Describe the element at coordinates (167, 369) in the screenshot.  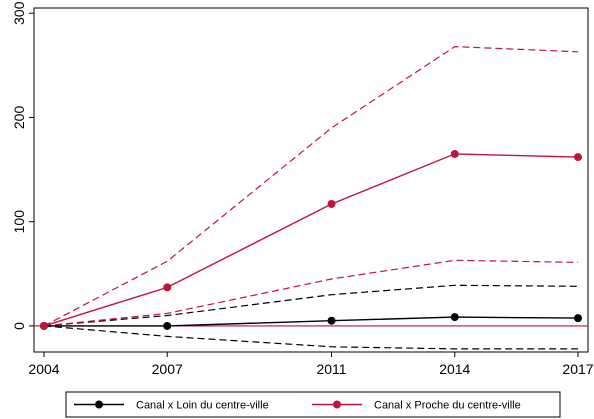
I see `x-tick-label: 2007` at that location.